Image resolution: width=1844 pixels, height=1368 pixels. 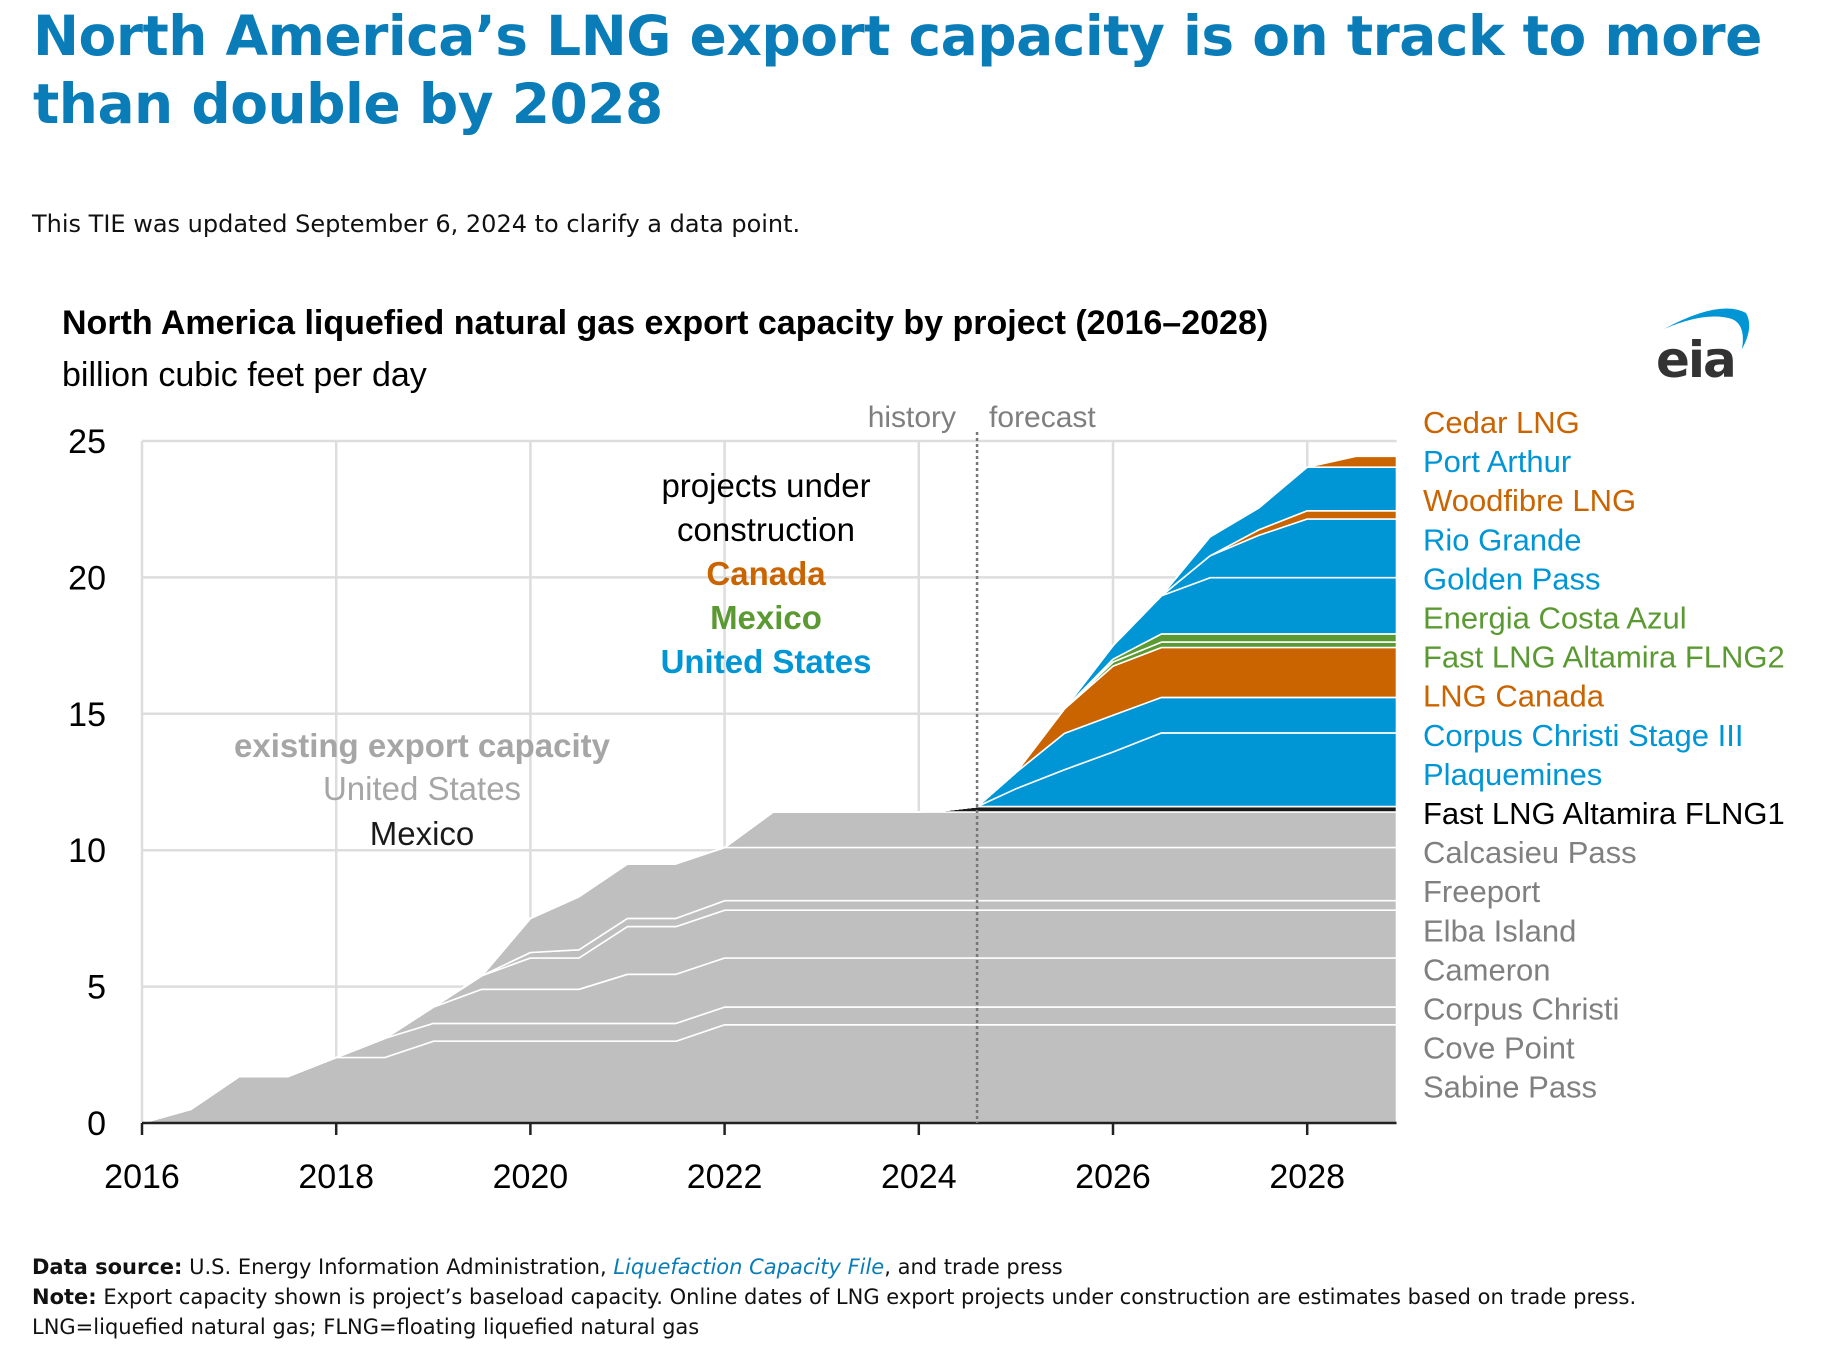 What do you see at coordinates (1514, 696) in the screenshot?
I see `legend-label: LNG Canada` at bounding box center [1514, 696].